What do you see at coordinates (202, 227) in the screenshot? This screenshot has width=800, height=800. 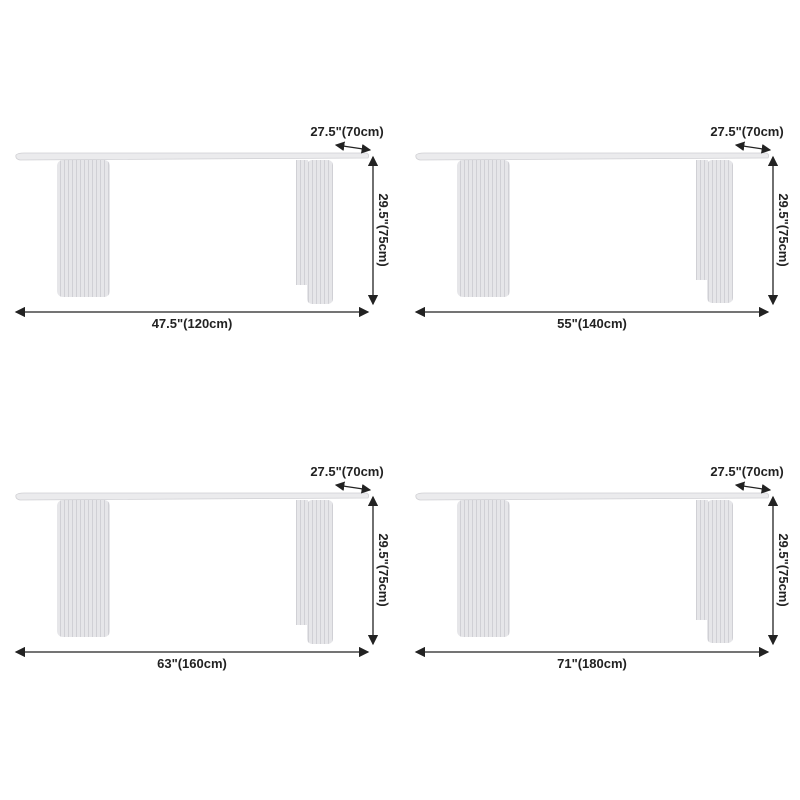 I see `table-panel: 47.5"(120cm) 27.5"(70cm) 29.5"(75cm)` at bounding box center [202, 227].